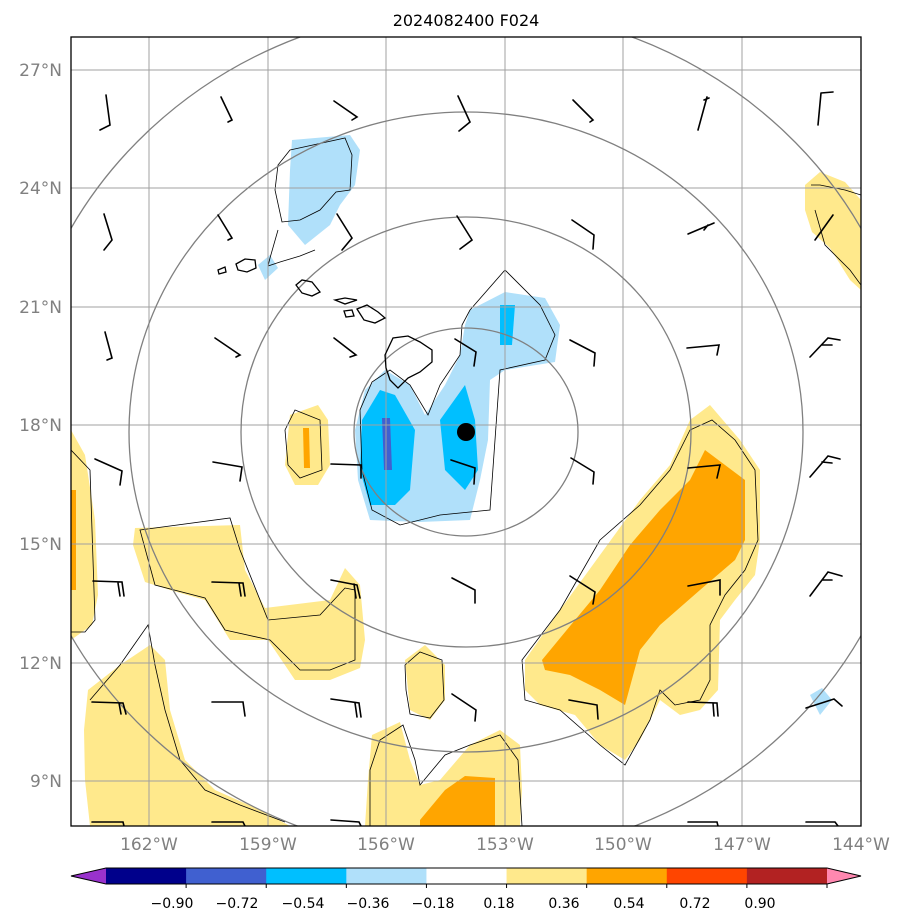 This screenshot has width=905, height=924. Describe the element at coordinates (844, 876) in the screenshot. I see `colorbar-extend-high` at that location.